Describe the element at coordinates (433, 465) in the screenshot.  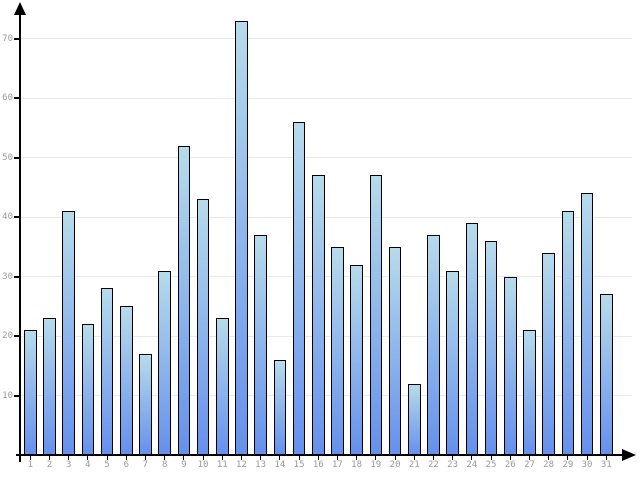
I see `x-tick-label: 22` at that location.